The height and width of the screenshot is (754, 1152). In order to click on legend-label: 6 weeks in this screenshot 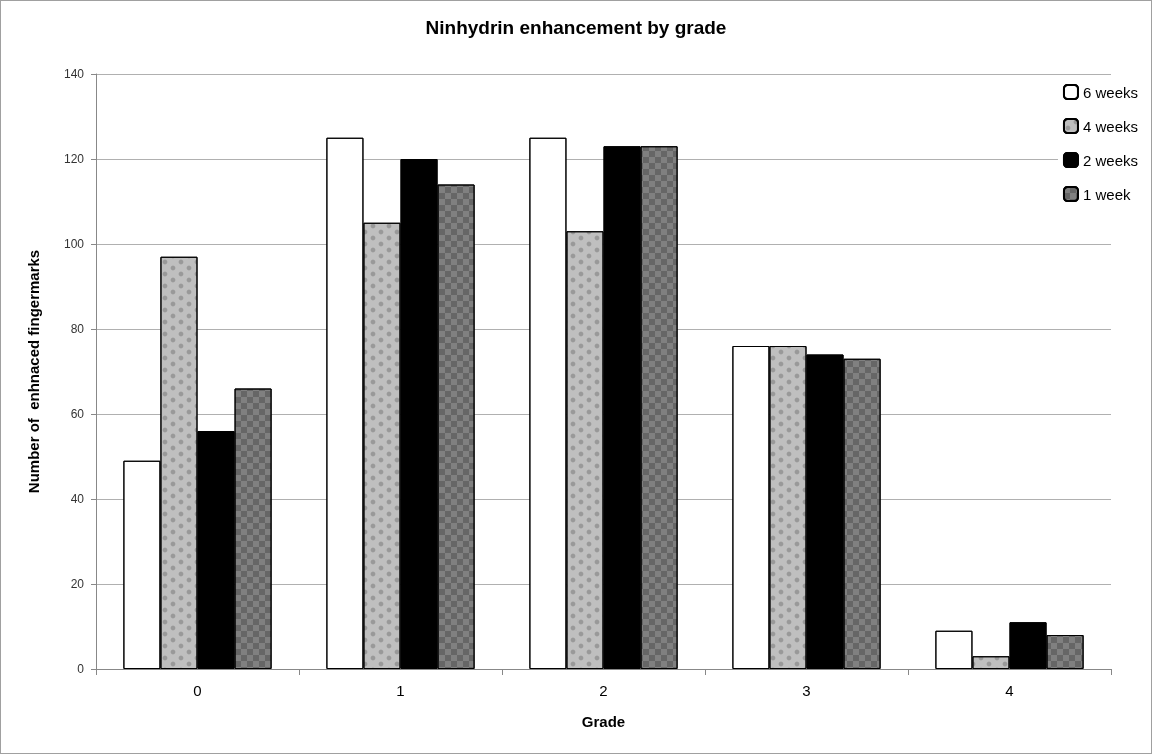, I will do `click(1110, 92)`.